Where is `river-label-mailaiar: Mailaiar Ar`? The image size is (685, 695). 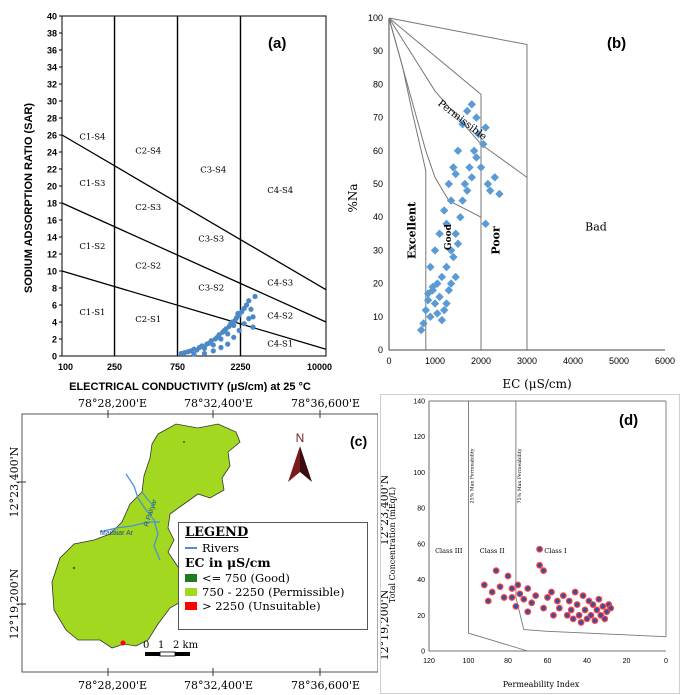 river-label-mailaiar: Mailaiar Ar is located at coordinates (117, 533).